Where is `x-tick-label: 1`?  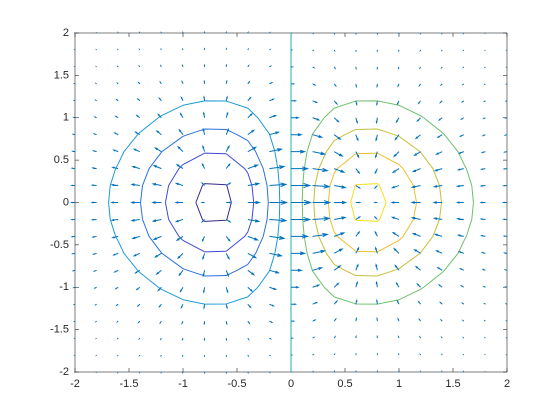 x-tick-label: 1 is located at coordinates (399, 384).